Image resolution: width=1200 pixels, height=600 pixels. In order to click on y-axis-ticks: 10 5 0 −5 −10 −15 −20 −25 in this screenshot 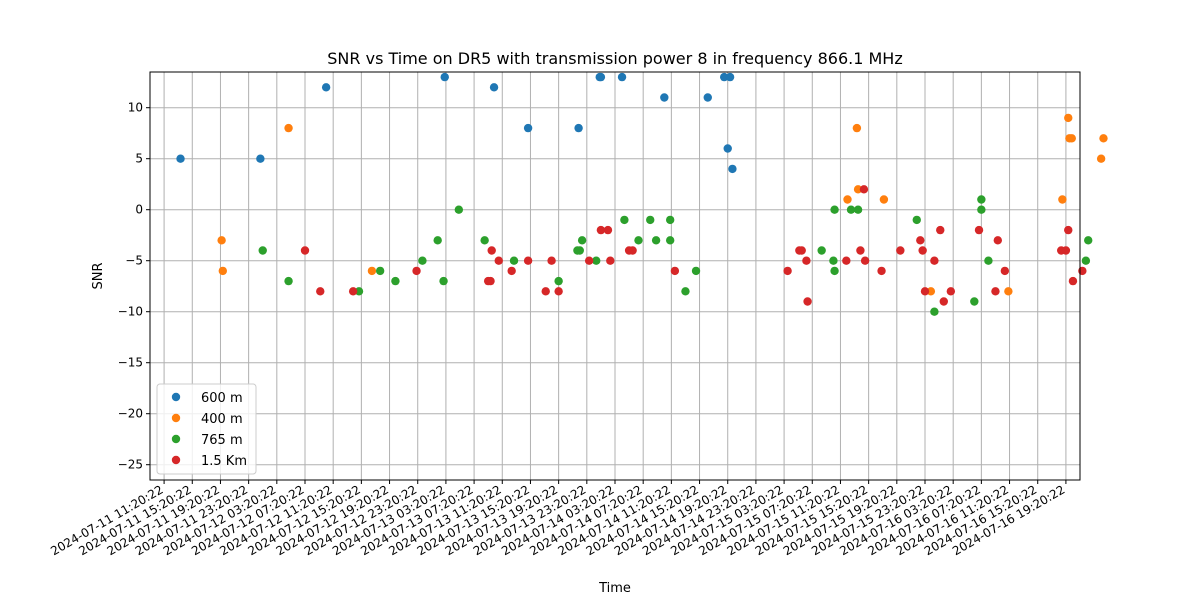, I will do `click(134, 286)`.